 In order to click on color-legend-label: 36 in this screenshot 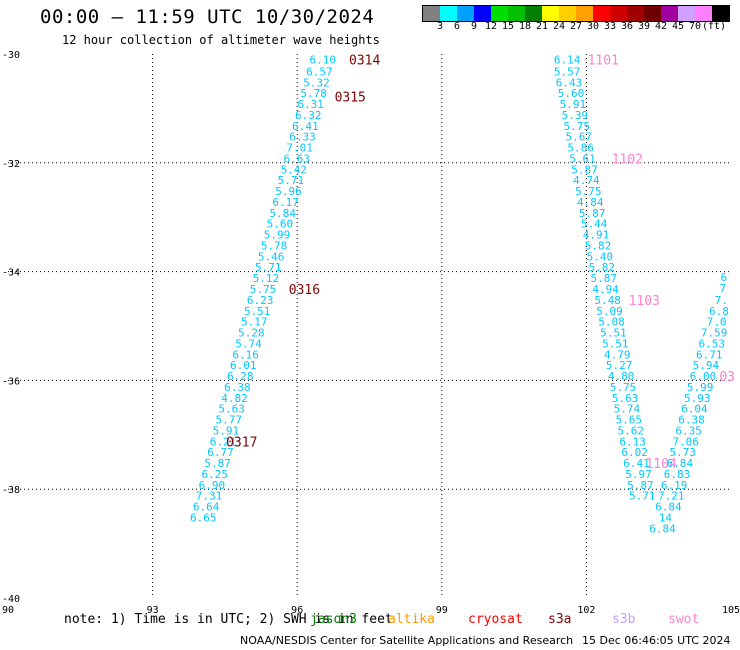, I will do `click(627, 26)`.